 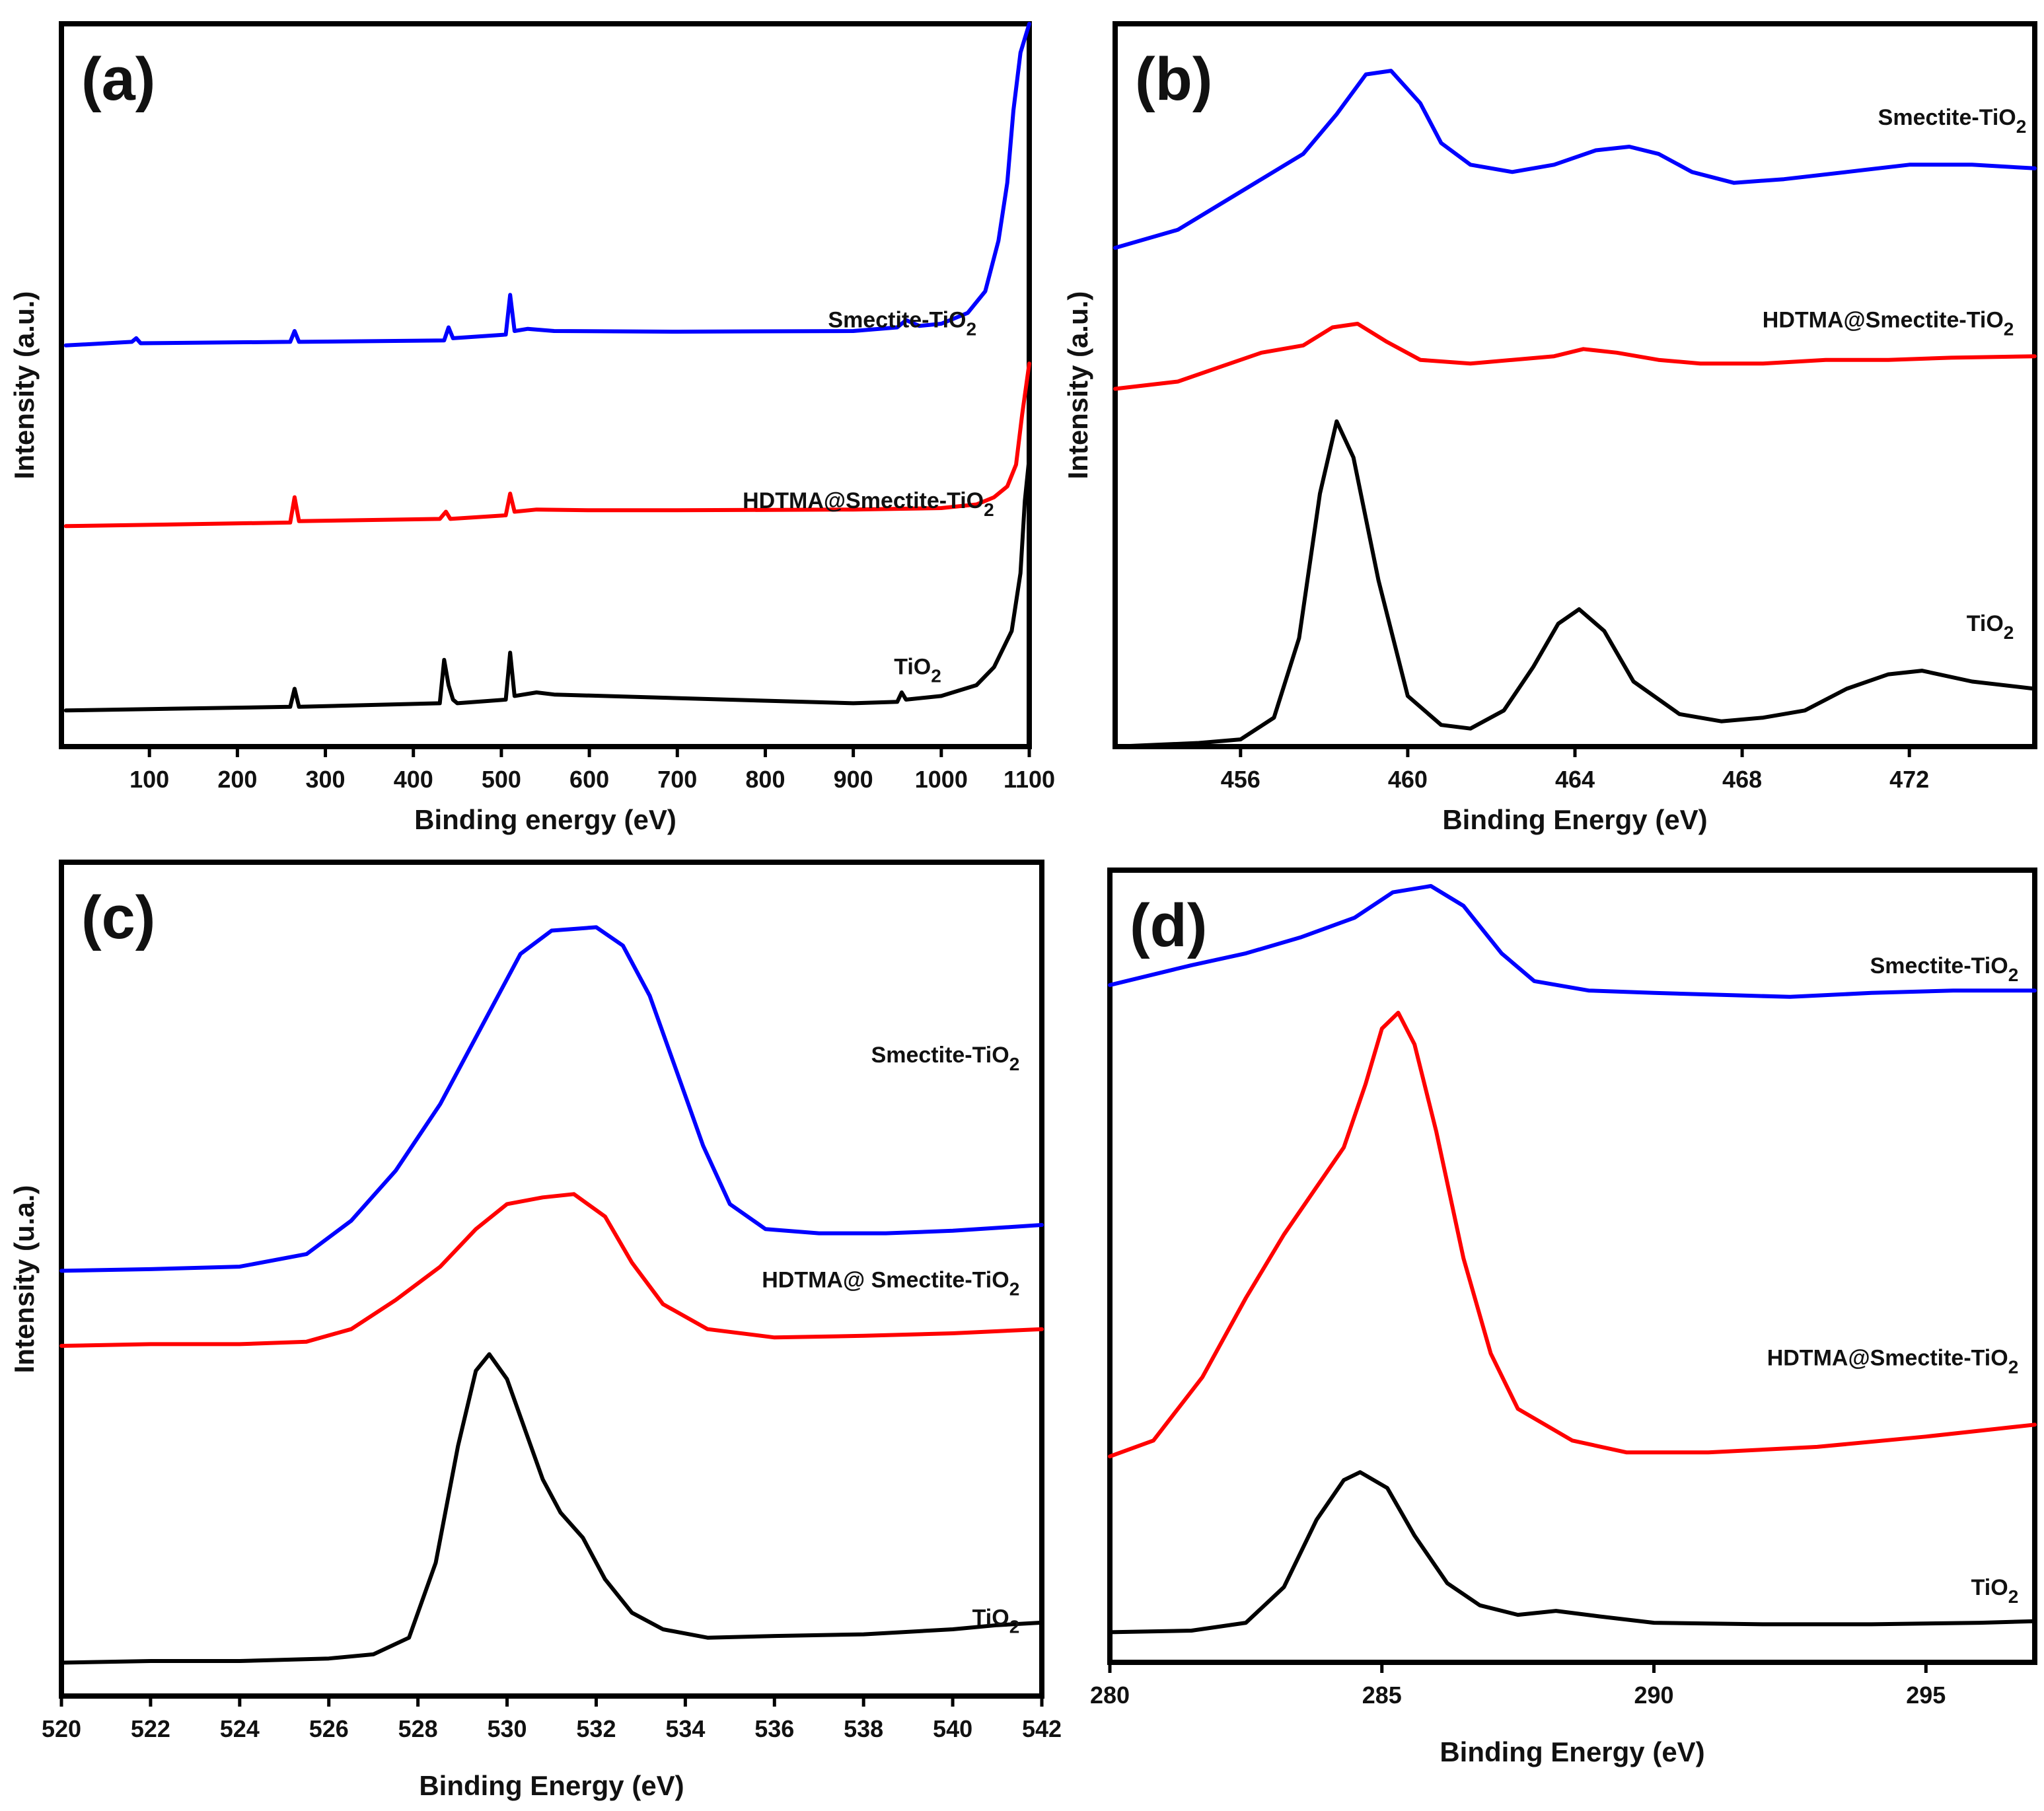 What do you see at coordinates (774, 1728) in the screenshot?
I see `x-tick-label: 536` at bounding box center [774, 1728].